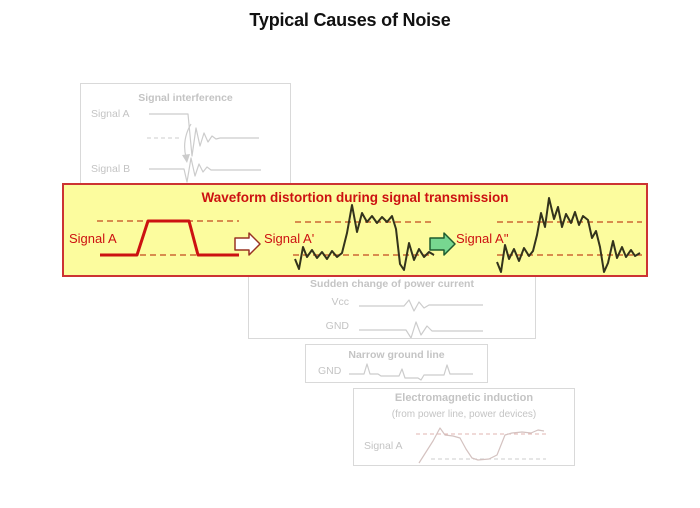 The height and width of the screenshot is (508, 700). Describe the element at coordinates (421, 305) in the screenshot. I see `vcc-waveform` at that location.